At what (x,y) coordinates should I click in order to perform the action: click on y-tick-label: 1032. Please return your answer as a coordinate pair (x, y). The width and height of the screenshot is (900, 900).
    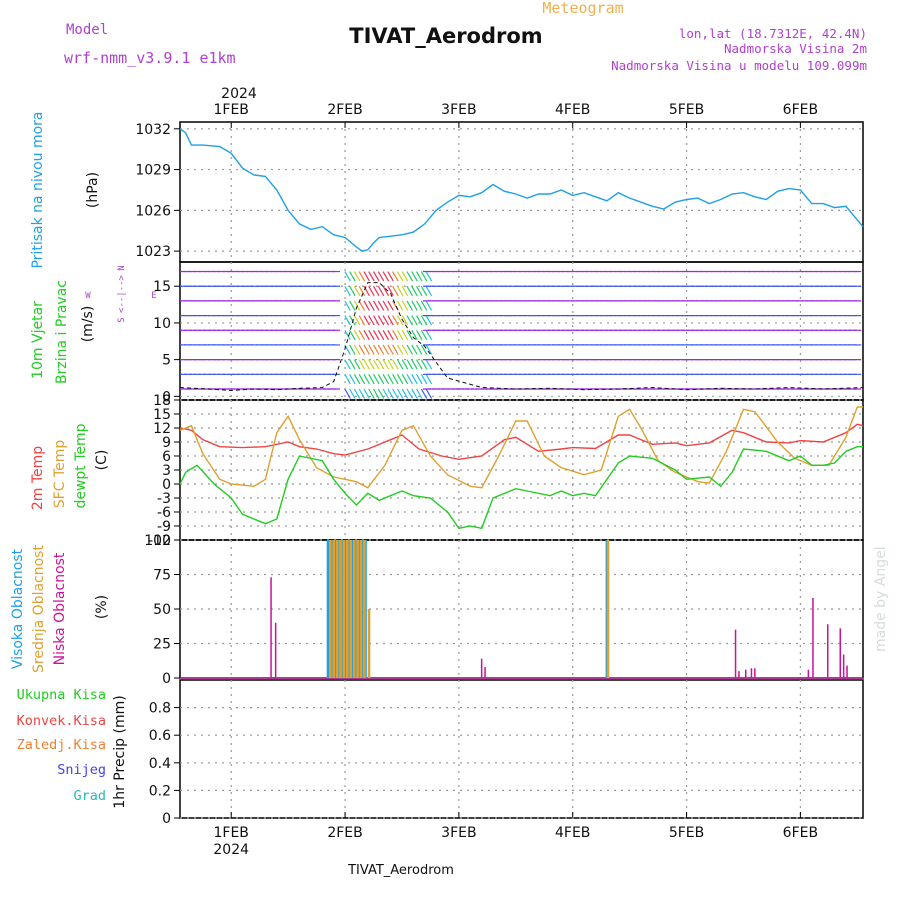
    Looking at the image, I should click on (153, 130).